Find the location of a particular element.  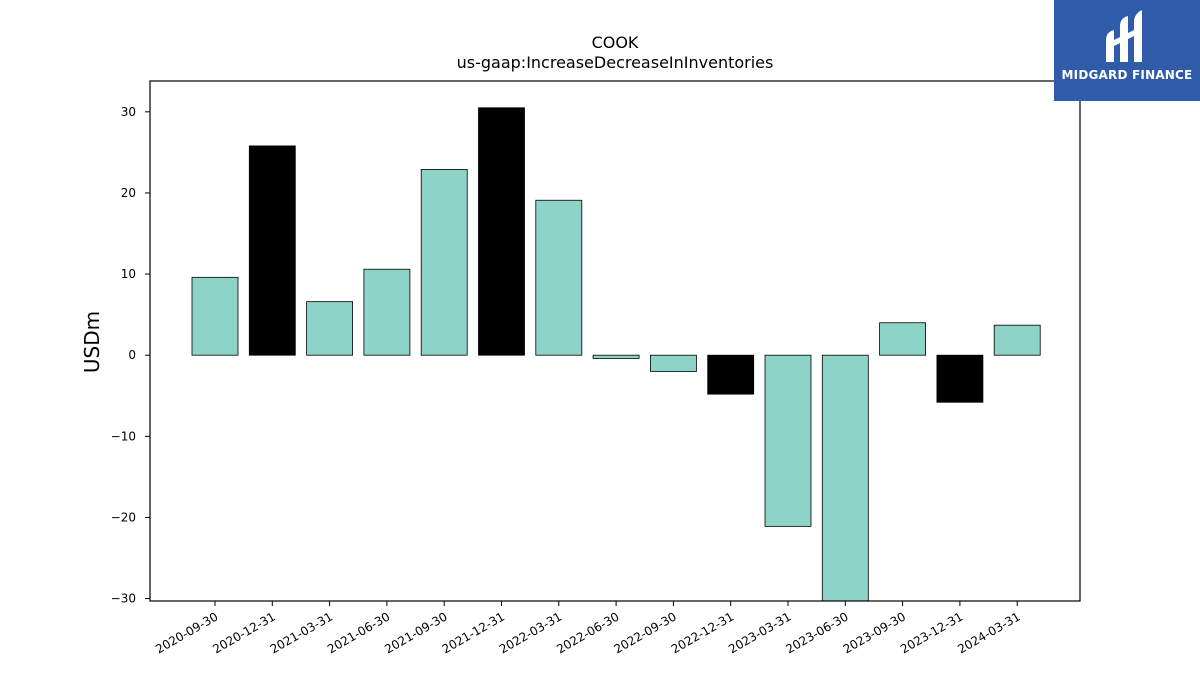

y-tick-label: 30 is located at coordinates (128, 112).